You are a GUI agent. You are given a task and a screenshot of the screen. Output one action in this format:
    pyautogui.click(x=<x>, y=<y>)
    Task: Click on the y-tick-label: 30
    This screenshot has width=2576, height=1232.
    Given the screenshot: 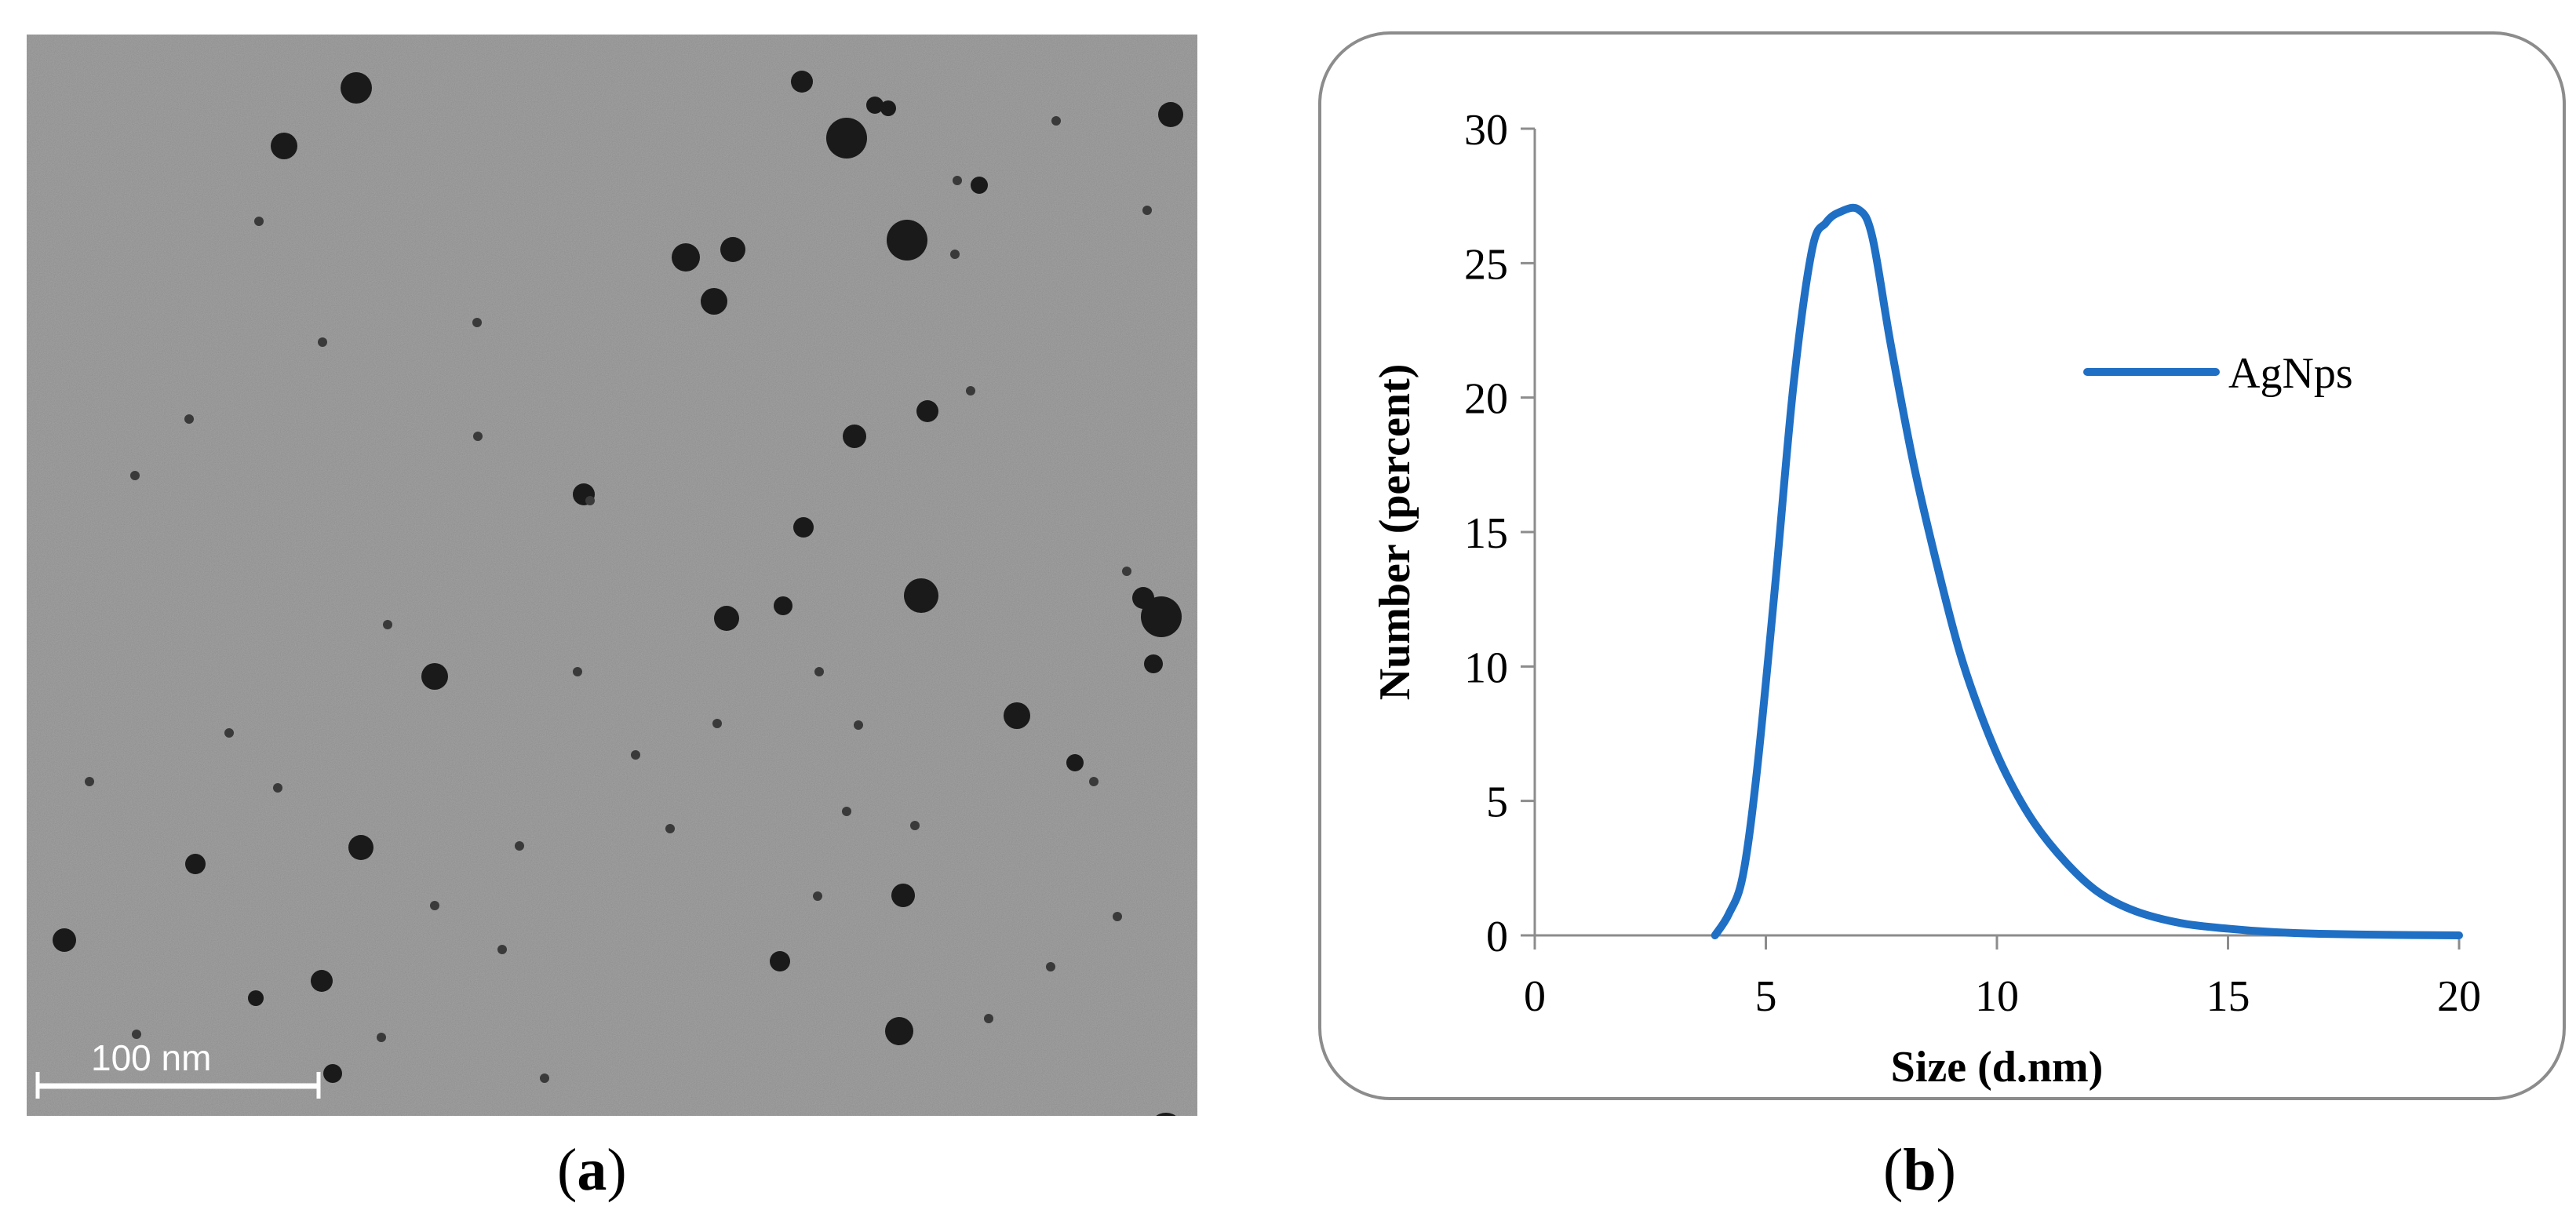 What is the action you would take?
    pyautogui.click(x=1486, y=130)
    